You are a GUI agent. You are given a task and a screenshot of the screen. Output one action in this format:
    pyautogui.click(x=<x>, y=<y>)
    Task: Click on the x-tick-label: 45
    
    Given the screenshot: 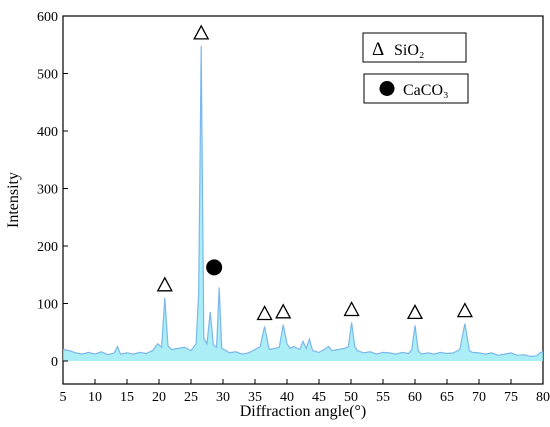 What is the action you would take?
    pyautogui.click(x=319, y=397)
    